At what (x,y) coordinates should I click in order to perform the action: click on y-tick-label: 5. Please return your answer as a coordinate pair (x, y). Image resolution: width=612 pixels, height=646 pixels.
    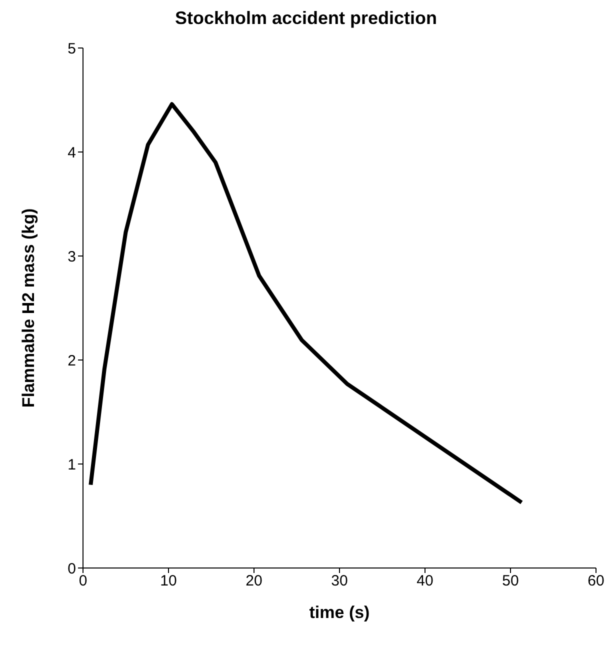
    Looking at the image, I should click on (72, 49).